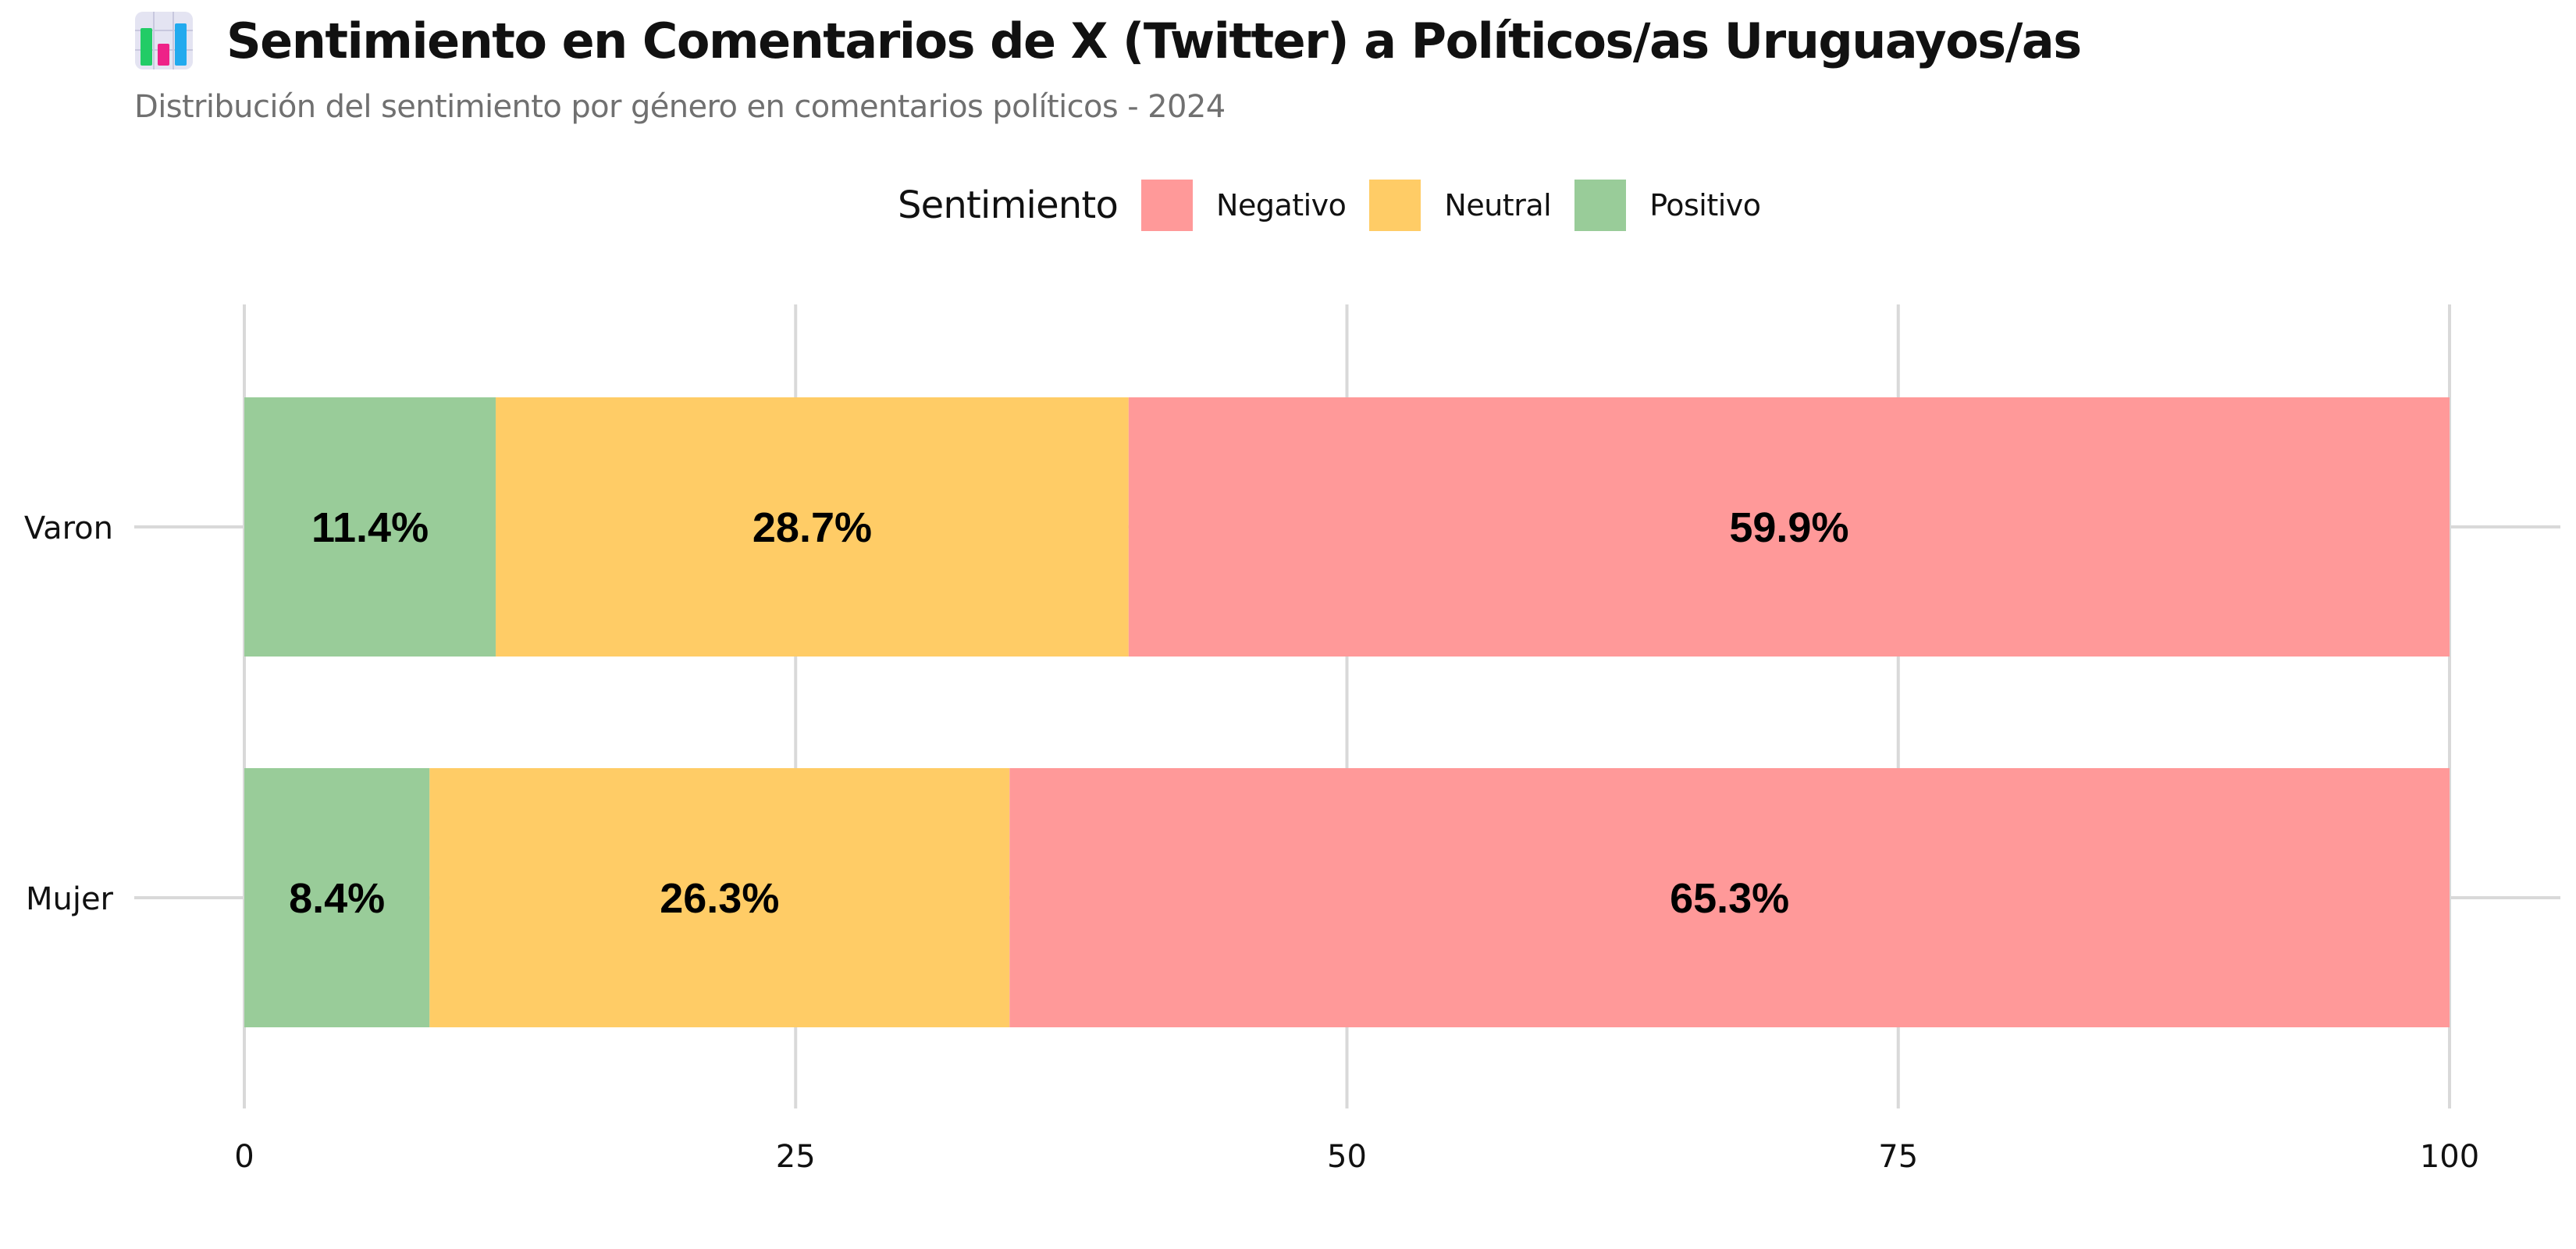  I want to click on data-label-neutral-mujer: 26.3%, so click(719, 898).